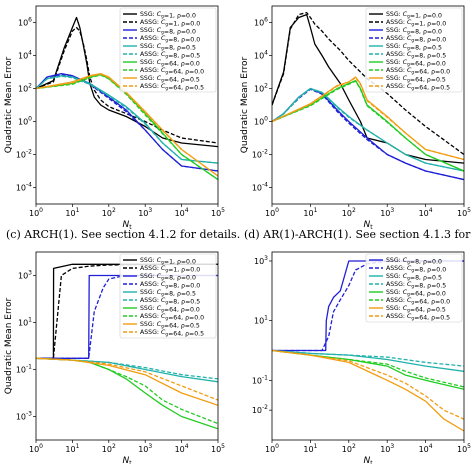 The height and width of the screenshot is (464, 474). What do you see at coordinates (261, 320) in the screenshot?
I see `y-tick-label: 10¹` at bounding box center [261, 320].